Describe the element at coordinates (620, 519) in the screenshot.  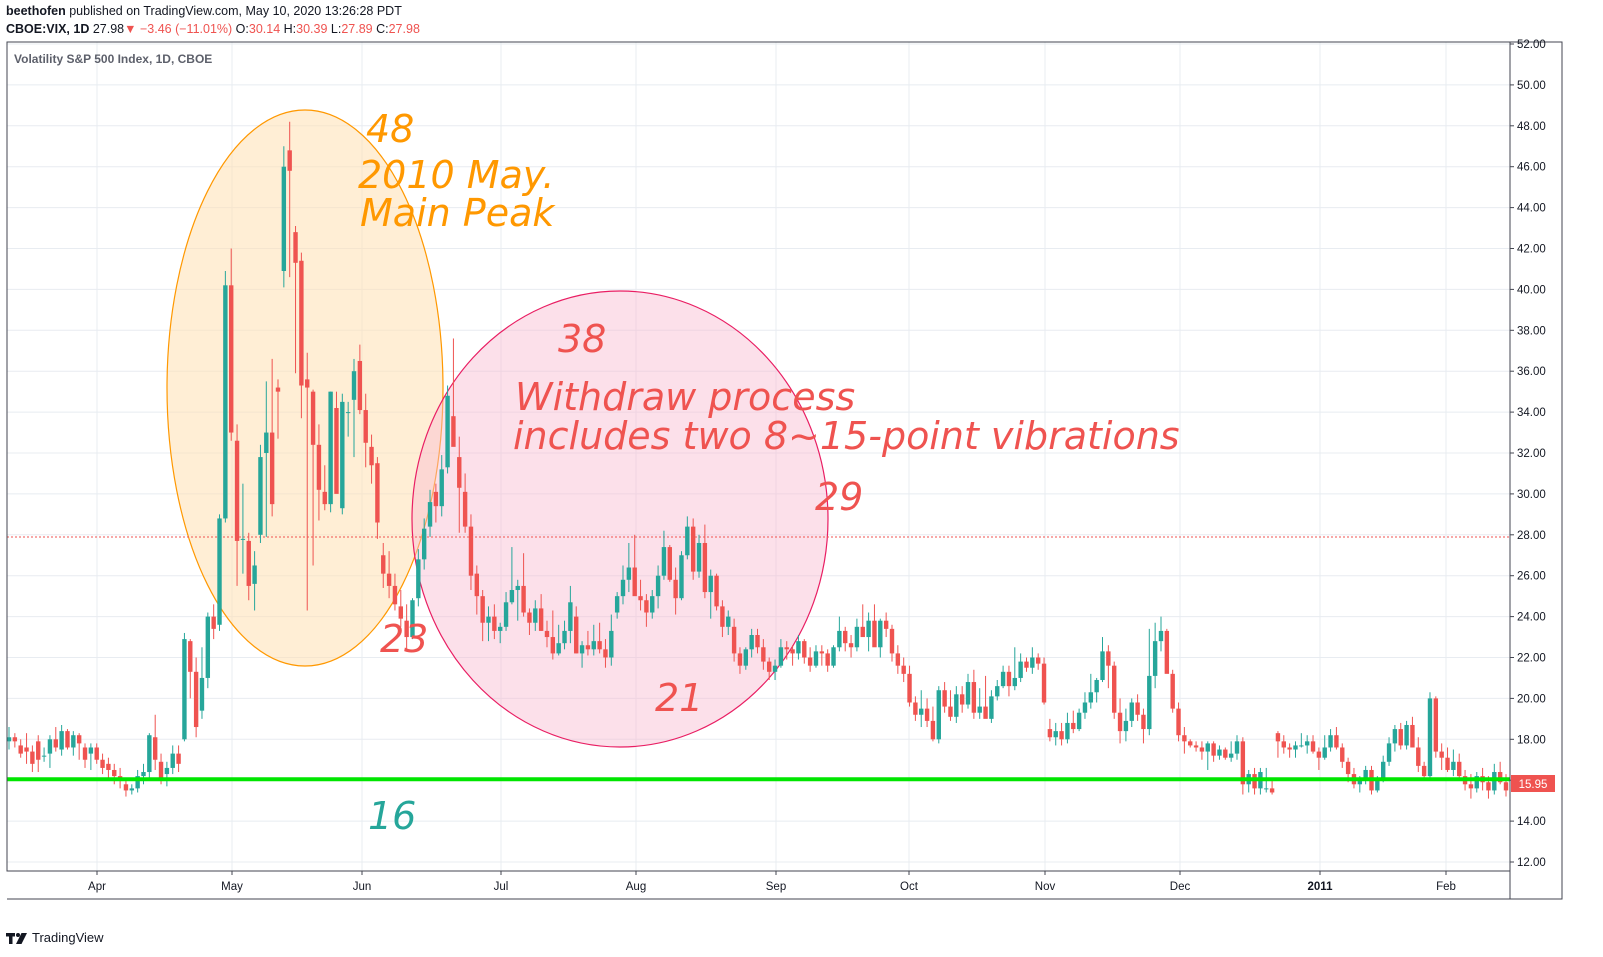
I see `withdraw-ellipse` at that location.